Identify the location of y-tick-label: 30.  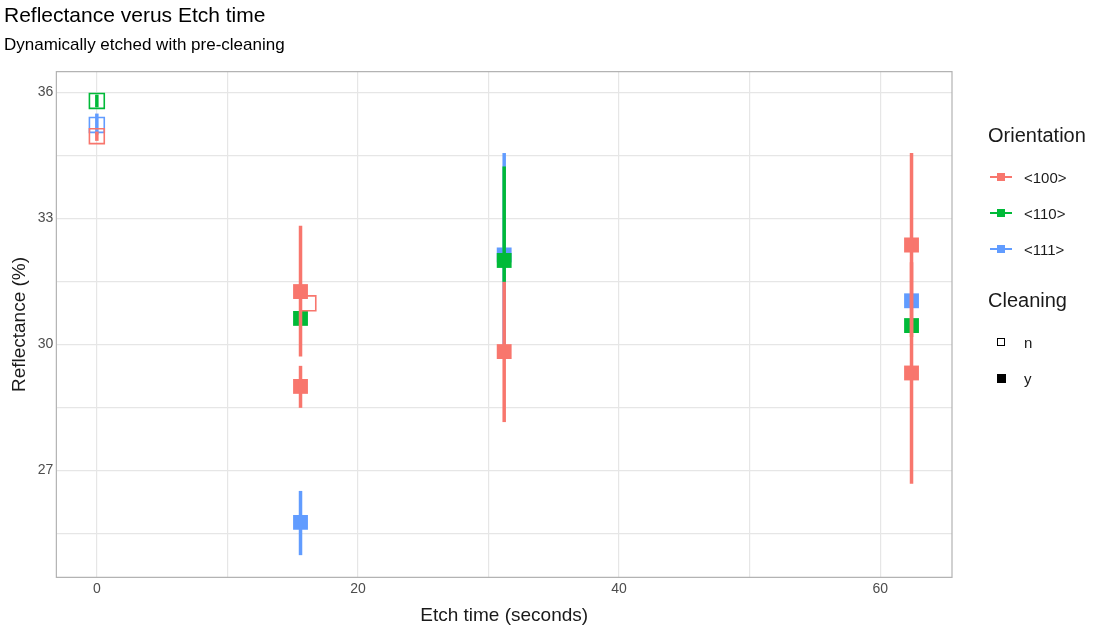
(45, 343).